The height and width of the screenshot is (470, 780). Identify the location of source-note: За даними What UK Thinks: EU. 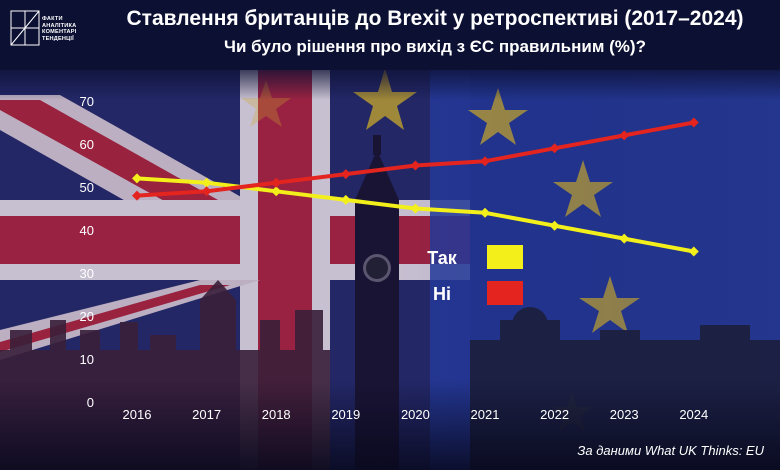
(670, 450).